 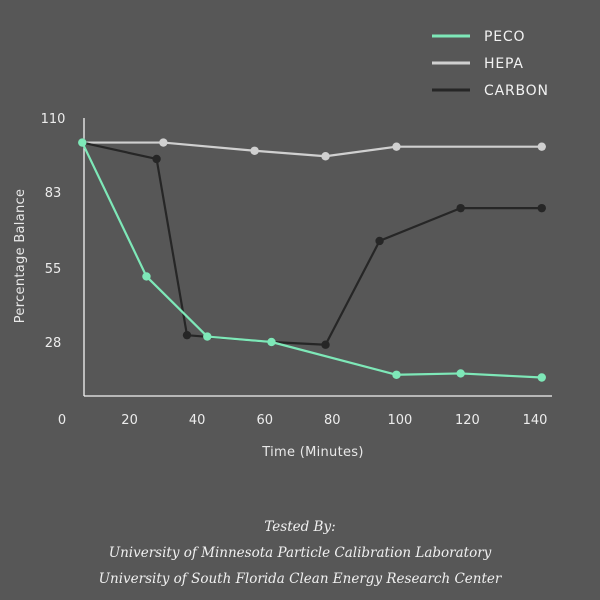 I want to click on legend-item-hepa: HEPA, so click(x=478, y=64).